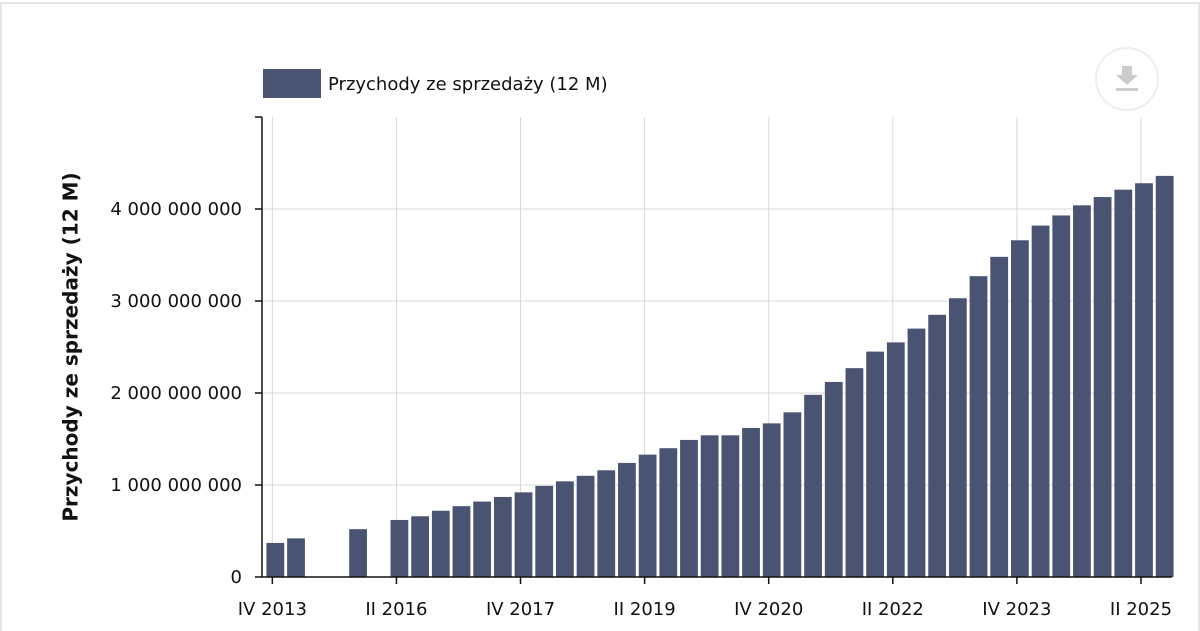 The image size is (1200, 631). What do you see at coordinates (468, 84) in the screenshot?
I see `legend-label: Przychody ze sprzedaży (12 M)` at bounding box center [468, 84].